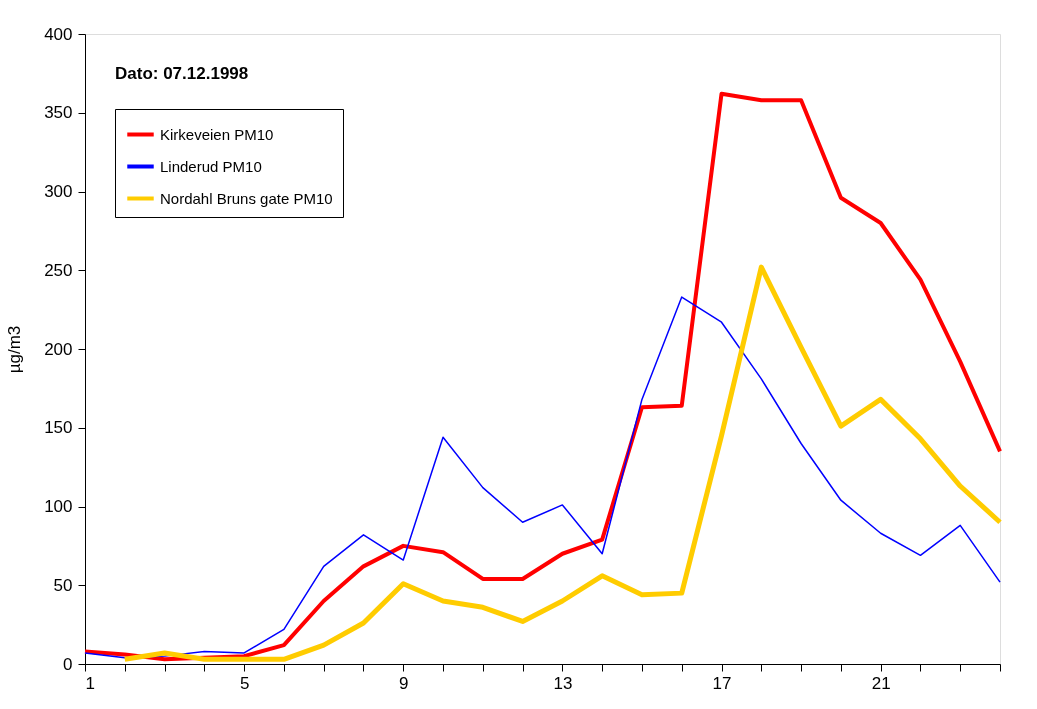 This screenshot has width=1037, height=709. I want to click on x-tick-label: 5, so click(244, 683).